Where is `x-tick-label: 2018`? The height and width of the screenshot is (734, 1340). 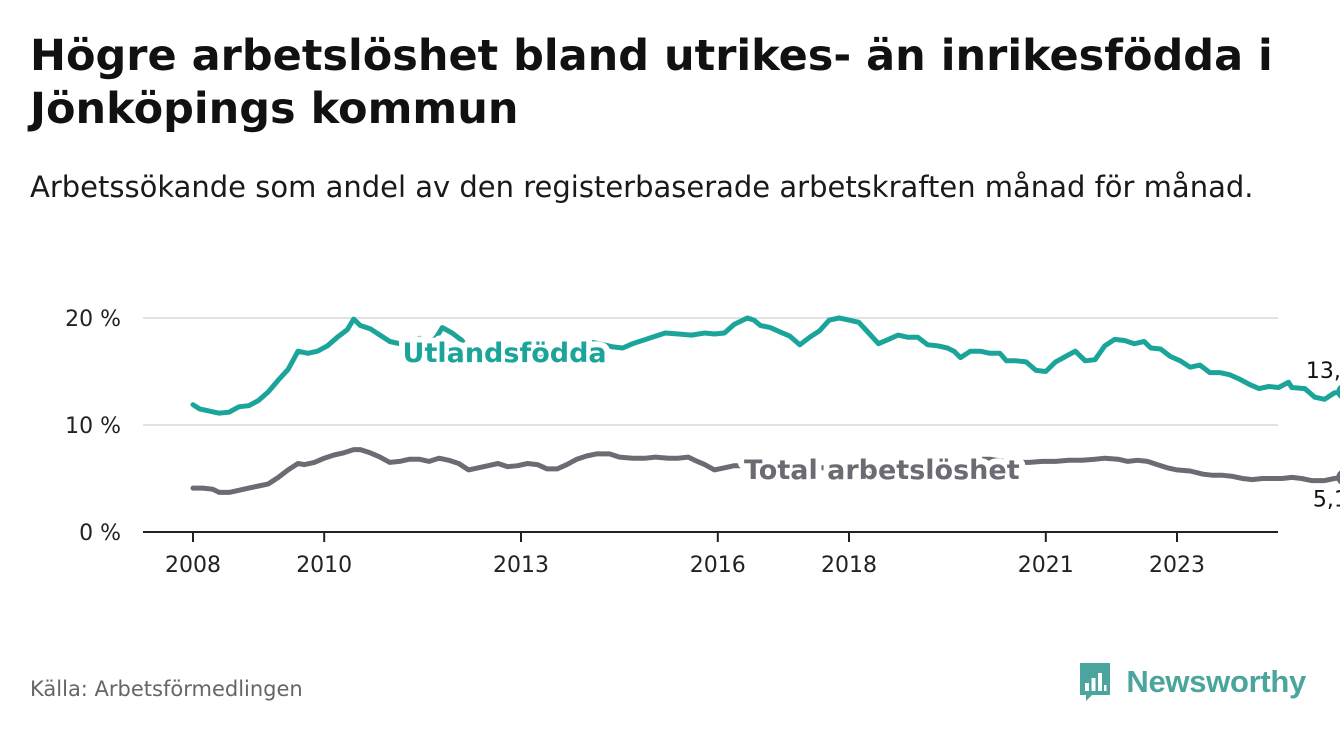
x-tick-label: 2018 is located at coordinates (849, 565).